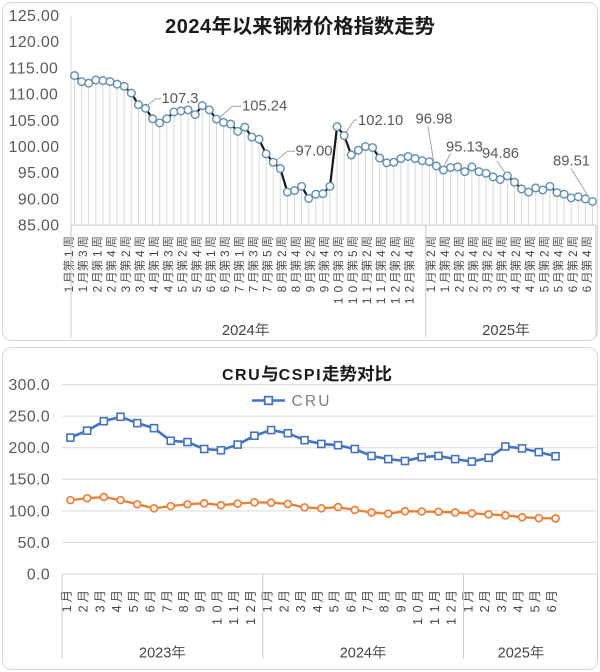 This screenshot has height=672, width=600. Describe the element at coordinates (434, 120) in the screenshot. I see `svg-text: 96.98` at that location.